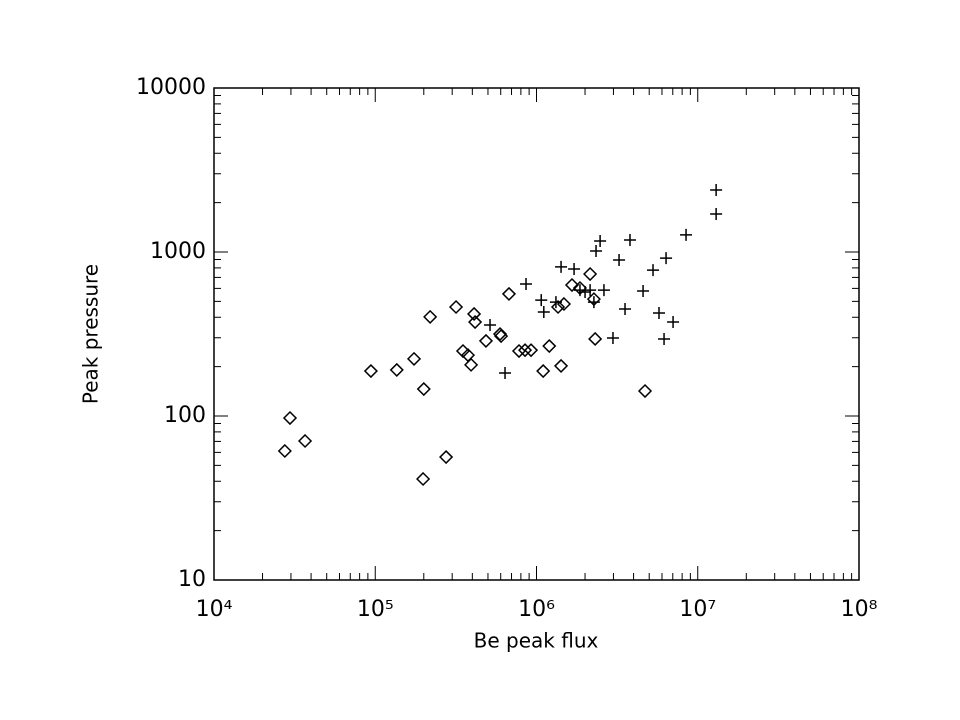  What do you see at coordinates (192, 579) in the screenshot?
I see `y-tick-label: 10` at bounding box center [192, 579].